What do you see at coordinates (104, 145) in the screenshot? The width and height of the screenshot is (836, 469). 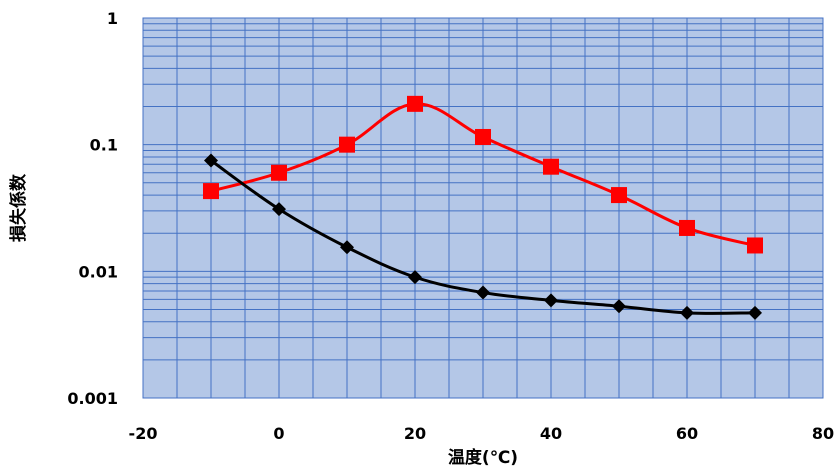 I see `y-tick-label: 0.1` at bounding box center [104, 145].